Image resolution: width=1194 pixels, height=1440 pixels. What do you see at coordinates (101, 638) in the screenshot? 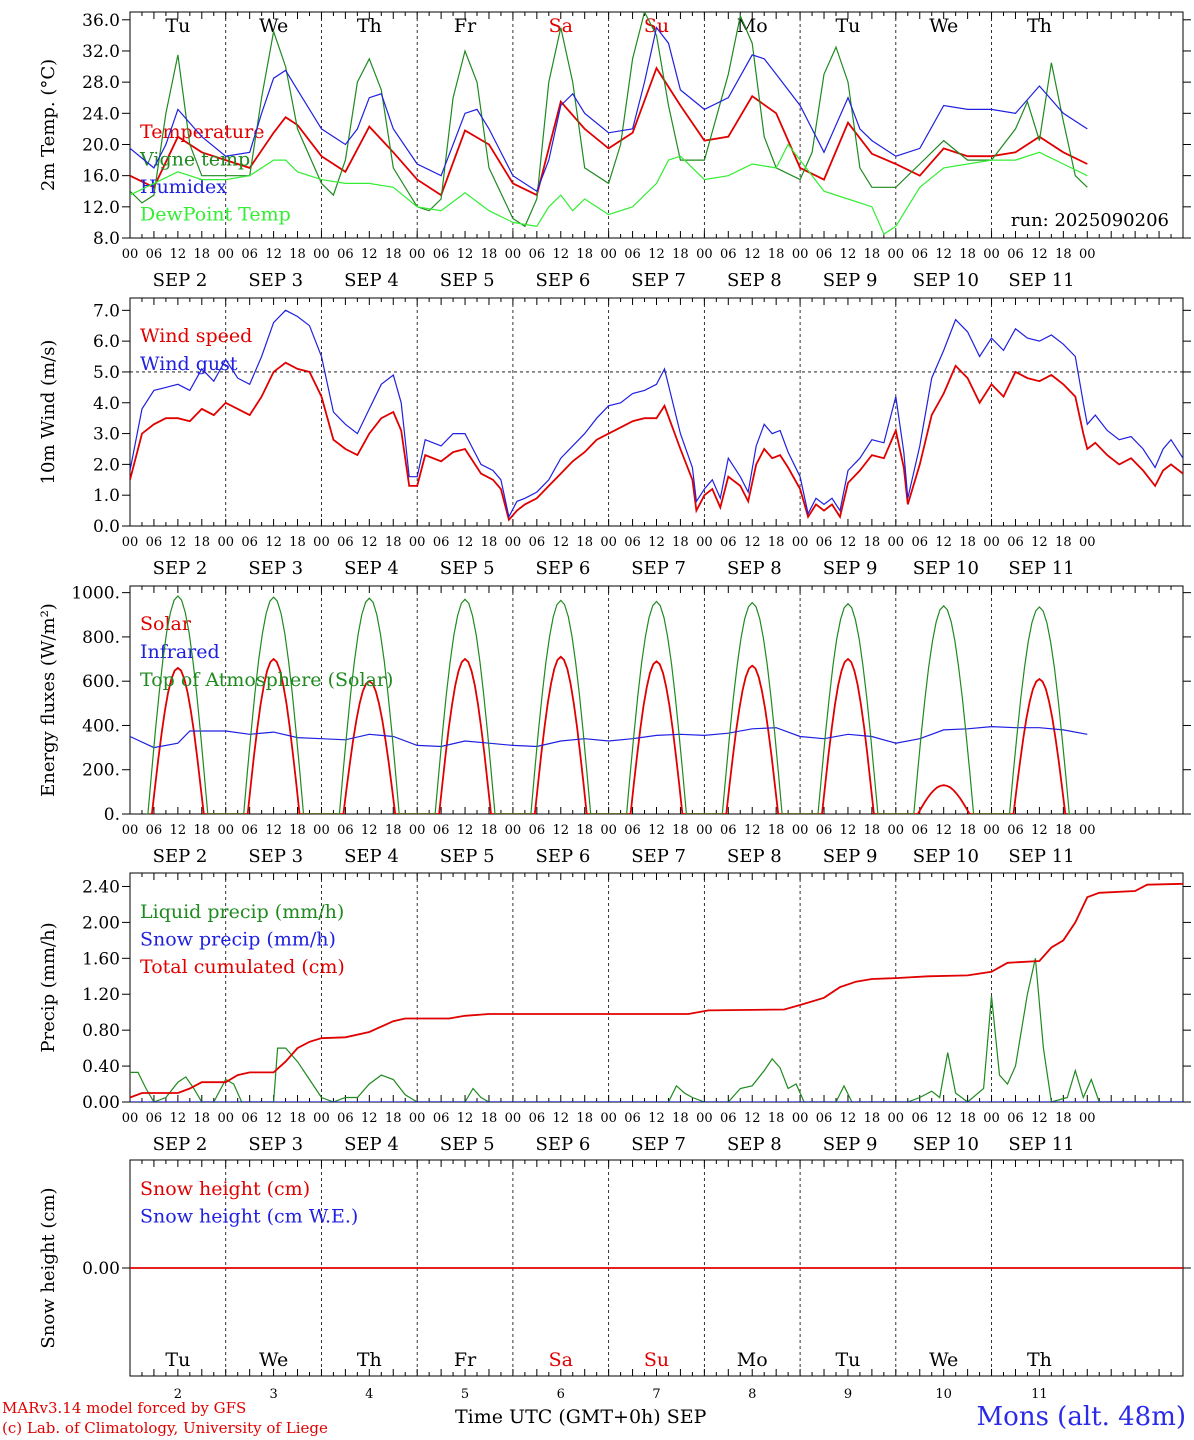
I see `y-tick-label: 800.` at bounding box center [101, 638].